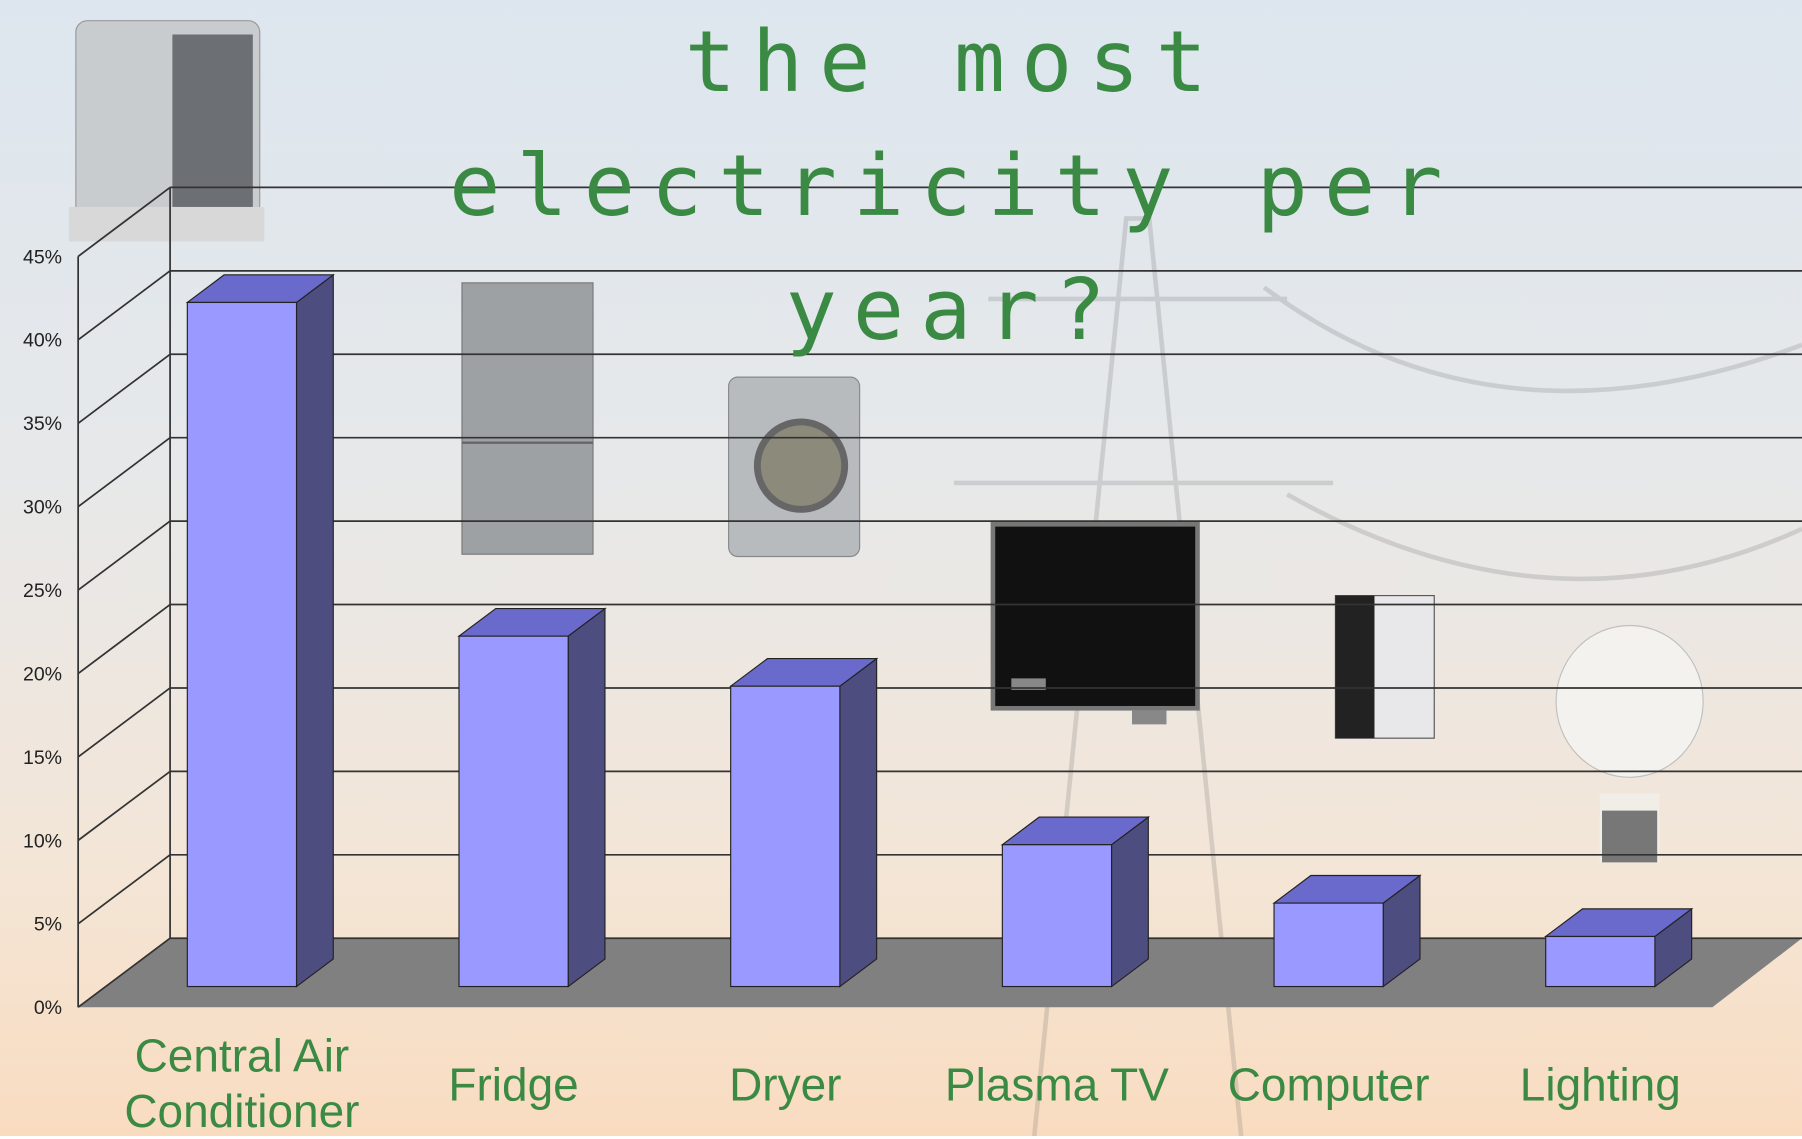 The height and width of the screenshot is (1139, 1802). Describe the element at coordinates (242, 1084) in the screenshot. I see `x-tick-label: Central Air Conditioner` at that location.